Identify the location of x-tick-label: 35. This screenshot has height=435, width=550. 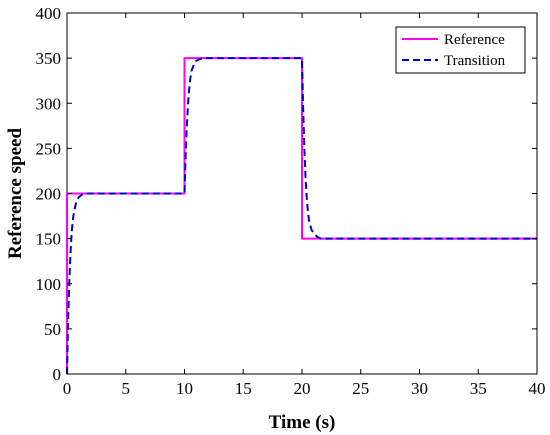
(478, 388).